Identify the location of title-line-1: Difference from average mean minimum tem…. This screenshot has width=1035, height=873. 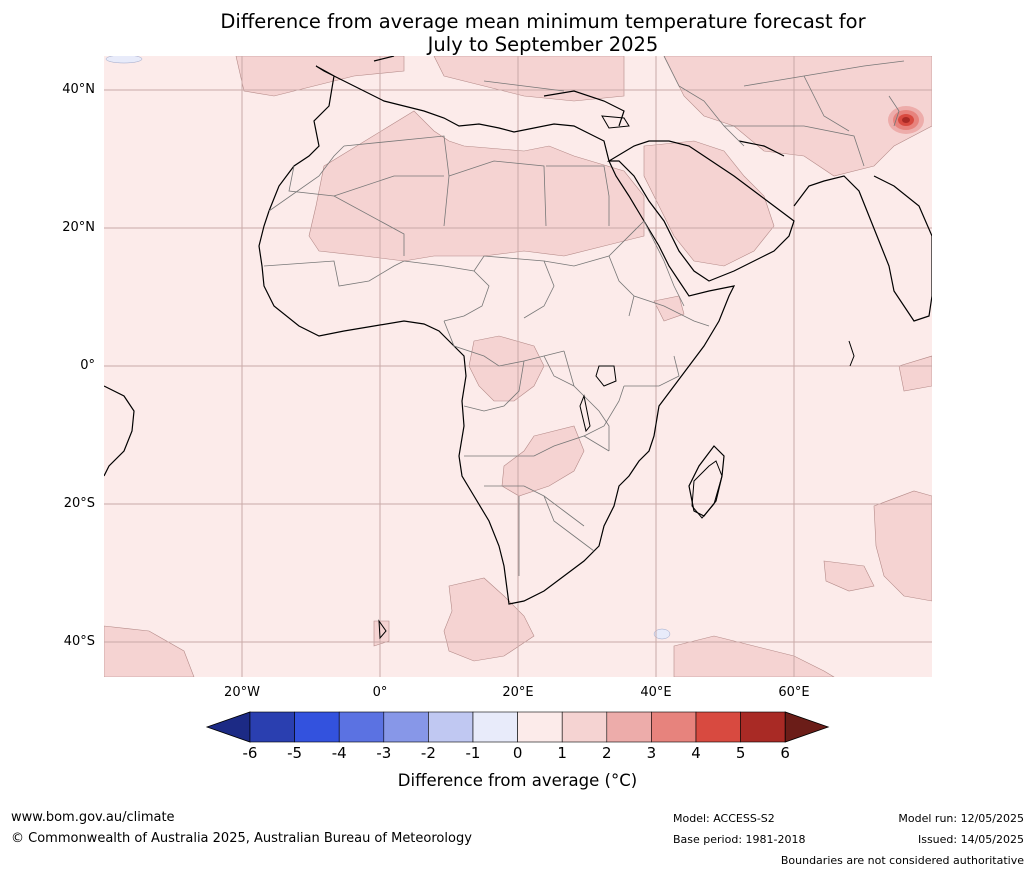
(543, 21).